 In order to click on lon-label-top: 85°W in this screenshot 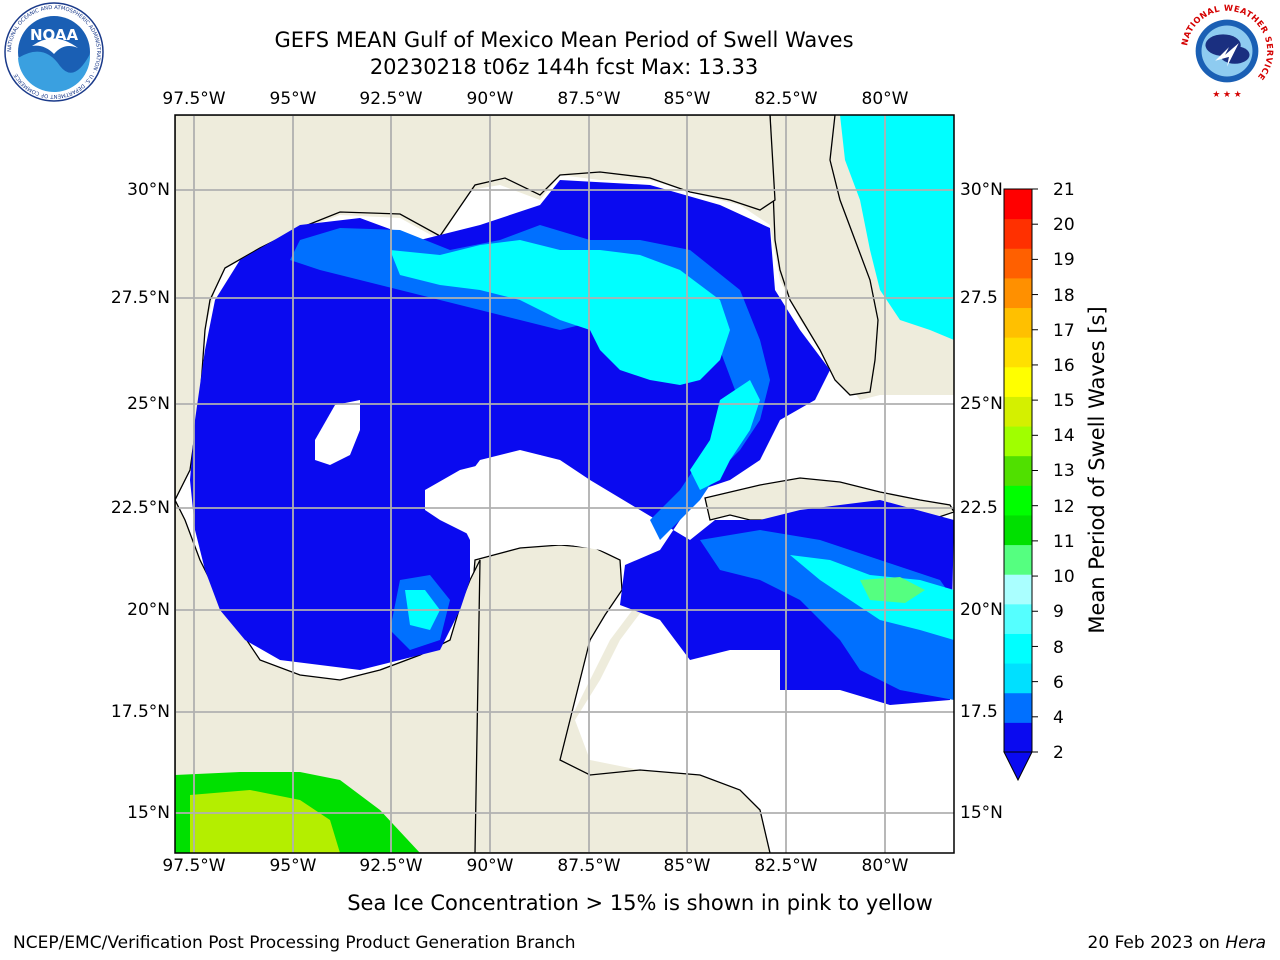, I will do `click(687, 99)`.